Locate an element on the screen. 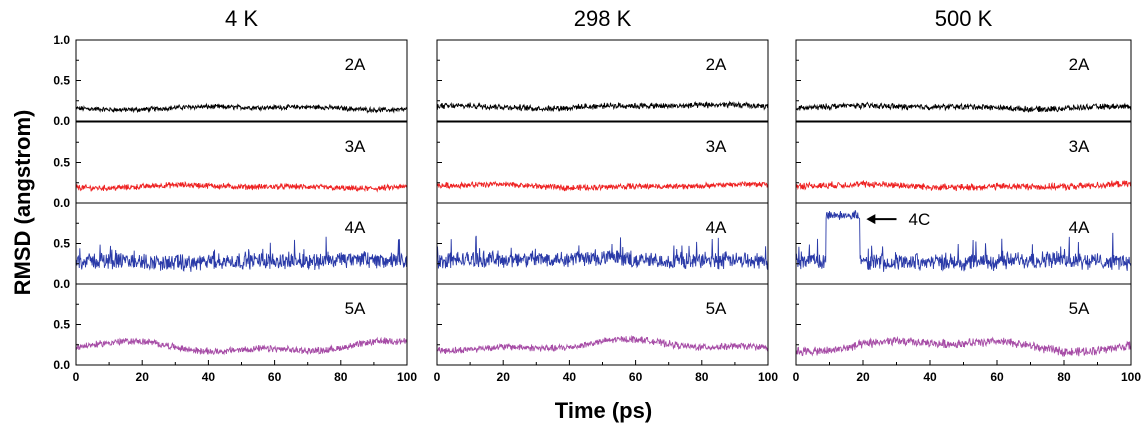 The image size is (1146, 424). y-tick-label: 1.0 is located at coordinates (61, 40).